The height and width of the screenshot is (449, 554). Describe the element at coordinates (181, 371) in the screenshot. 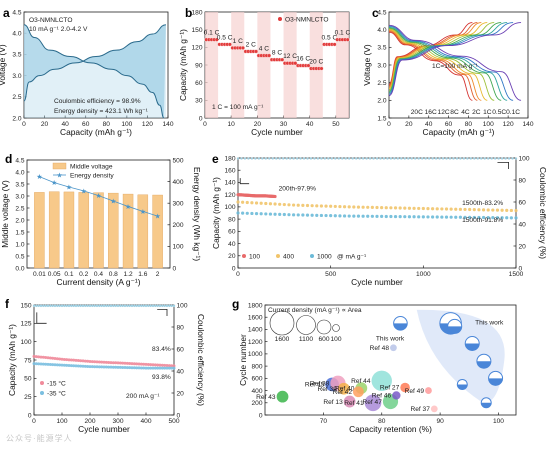

I see `y2-tick-label: 40` at that location.